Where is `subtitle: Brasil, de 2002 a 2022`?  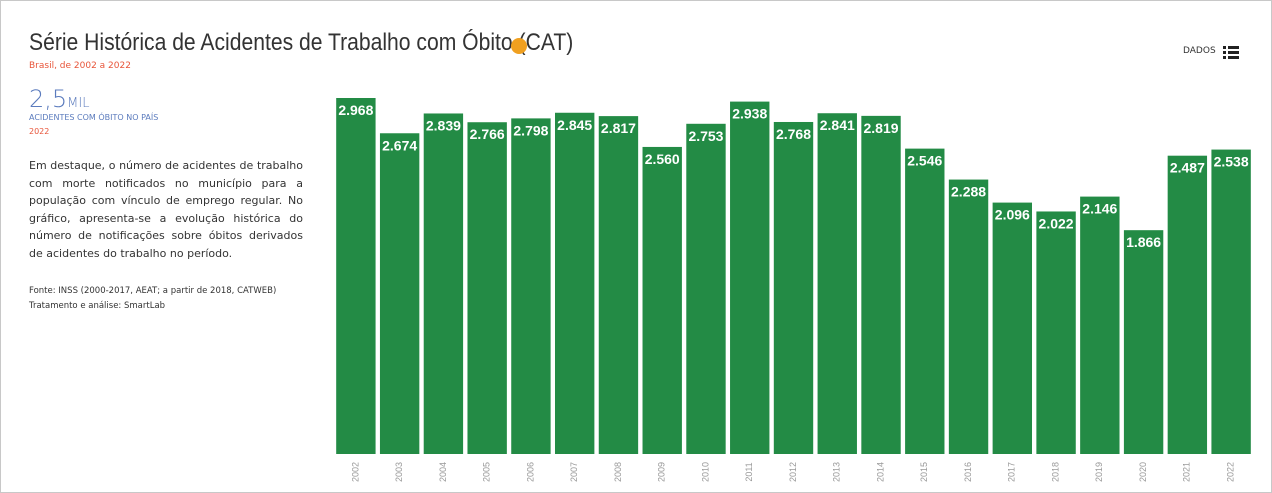 subtitle: Brasil, de 2002 a 2022 is located at coordinates (80, 66).